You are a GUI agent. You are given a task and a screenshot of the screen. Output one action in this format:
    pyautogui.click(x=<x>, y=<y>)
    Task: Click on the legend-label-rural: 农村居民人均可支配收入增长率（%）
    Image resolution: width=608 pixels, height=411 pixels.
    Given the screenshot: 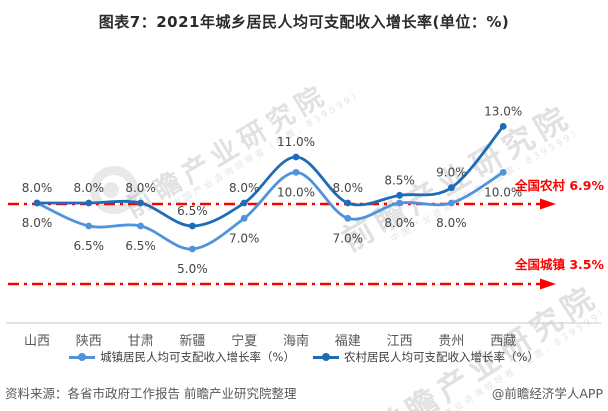 What is the action you would take?
    pyautogui.click(x=441, y=357)
    